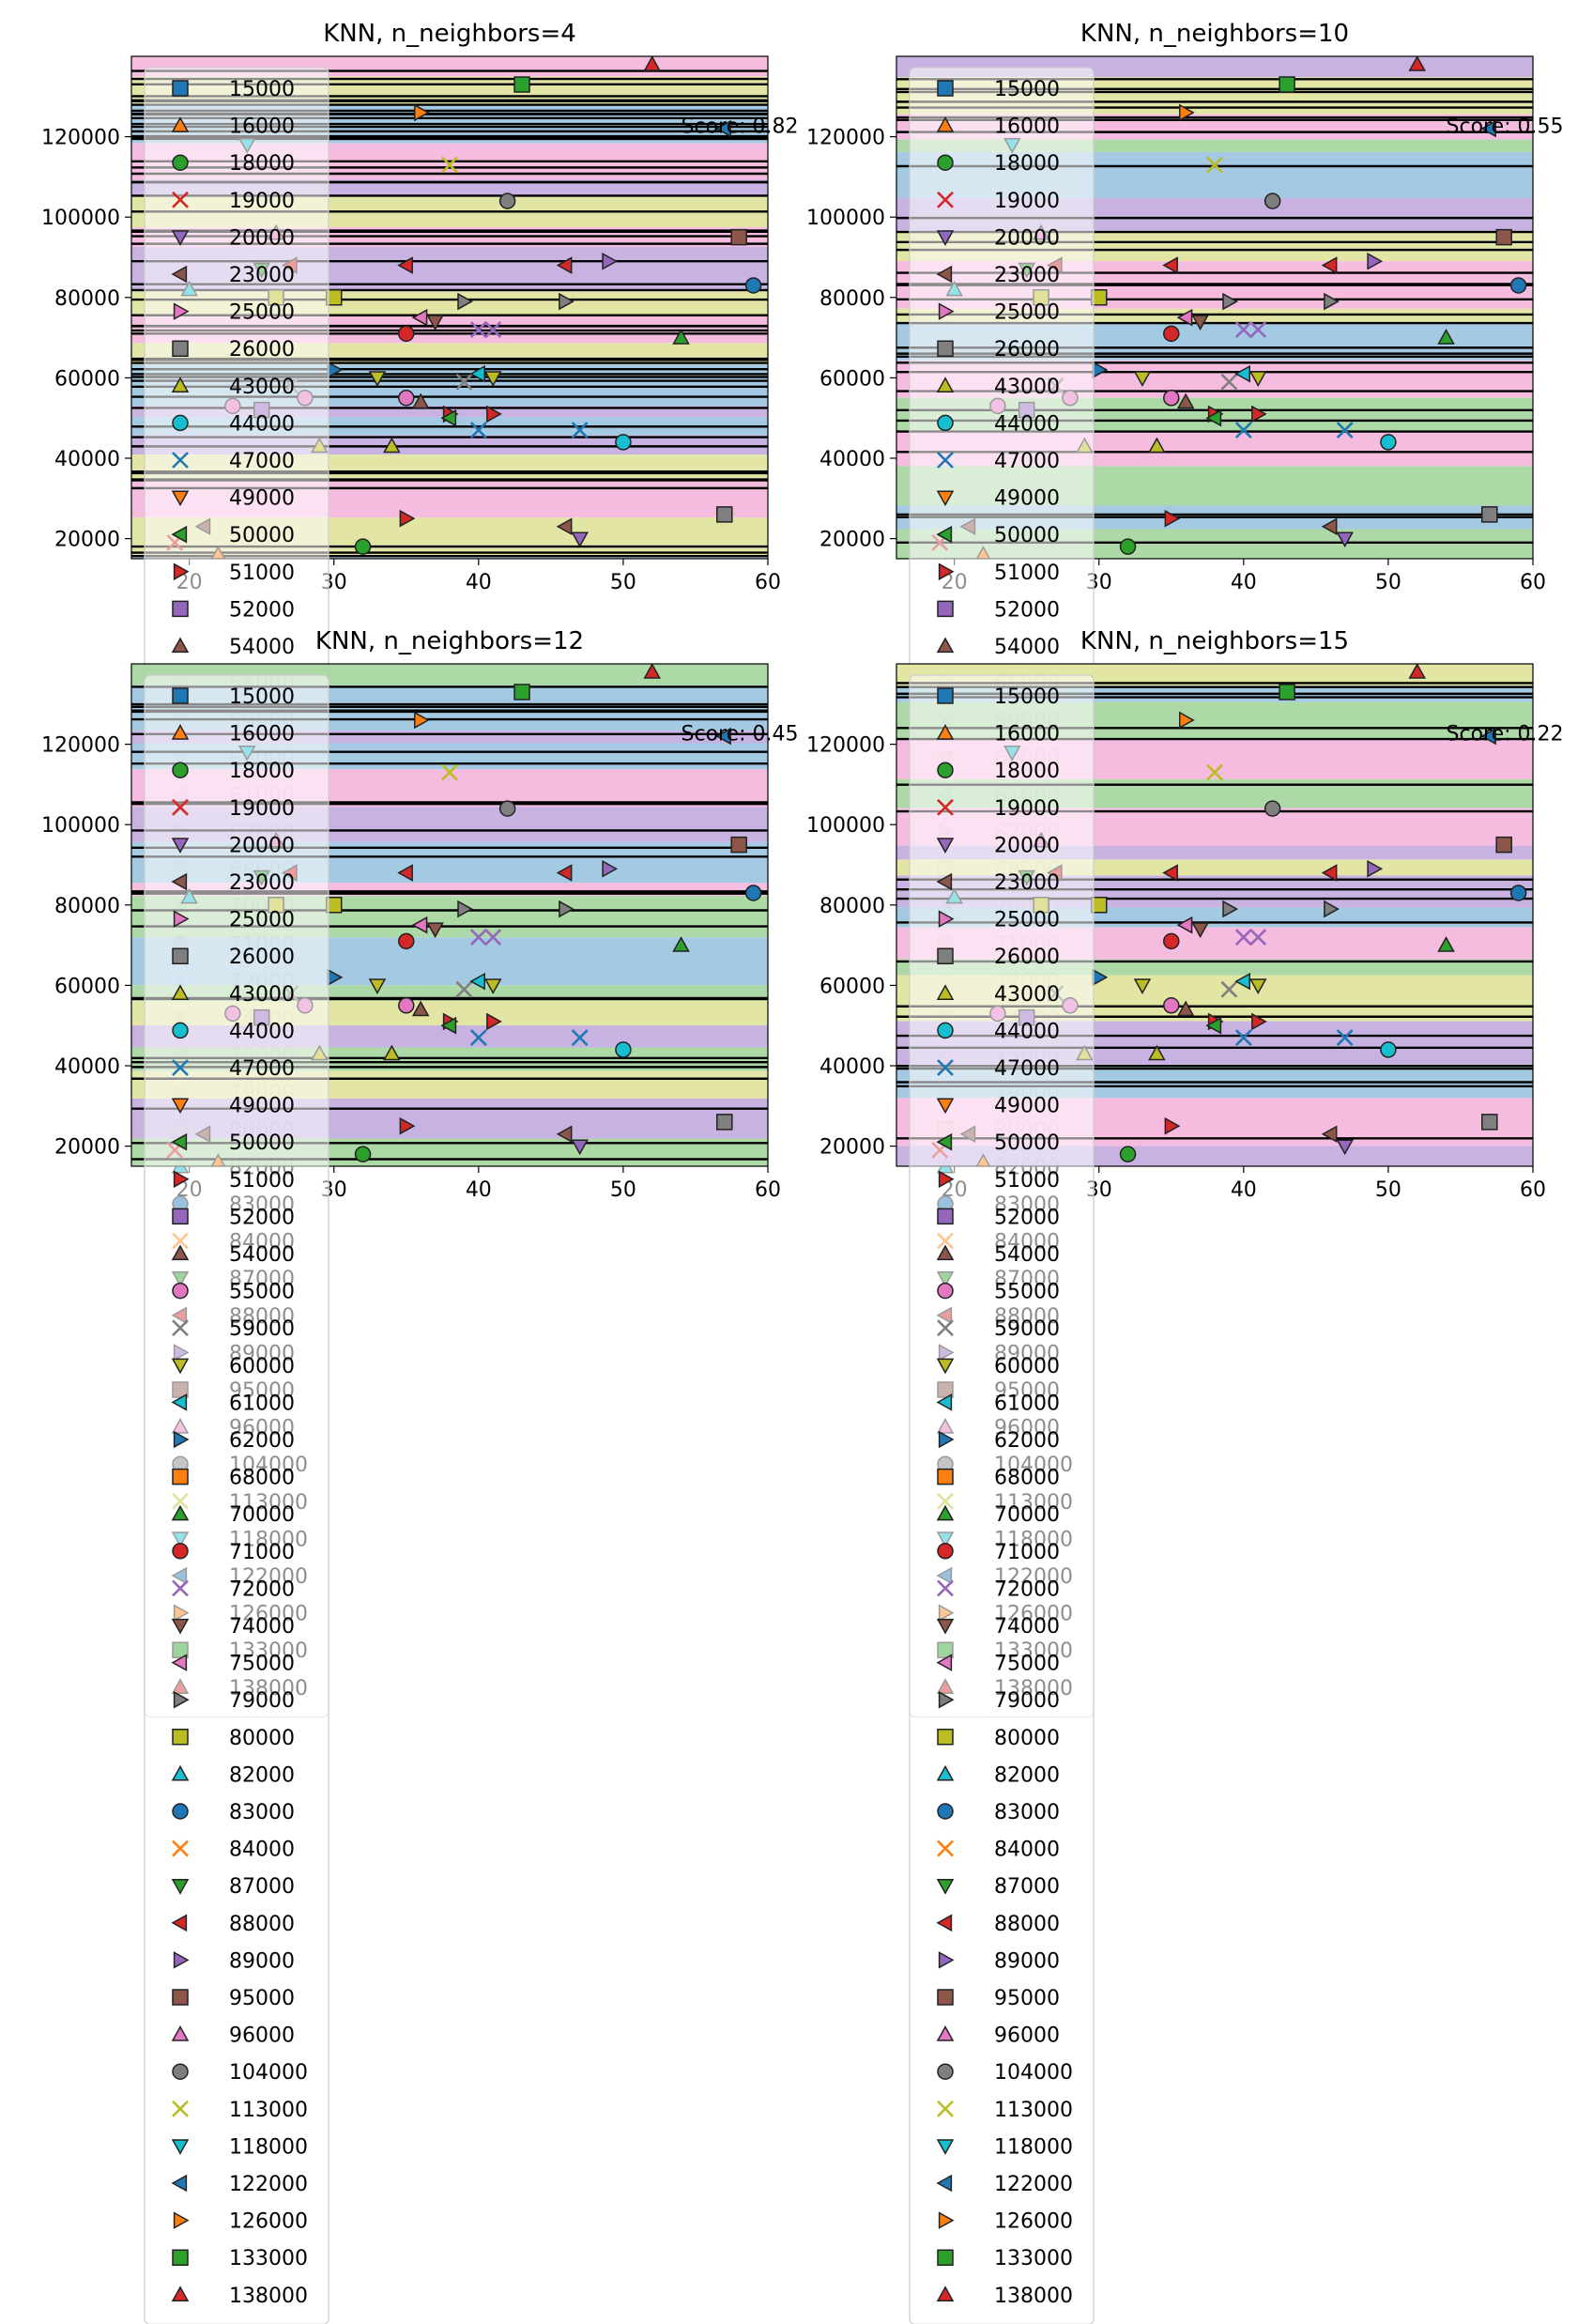 The height and width of the screenshot is (2324, 1593). What do you see at coordinates (262, 1627) in the screenshot?
I see `legend-entry: 74000` at bounding box center [262, 1627].